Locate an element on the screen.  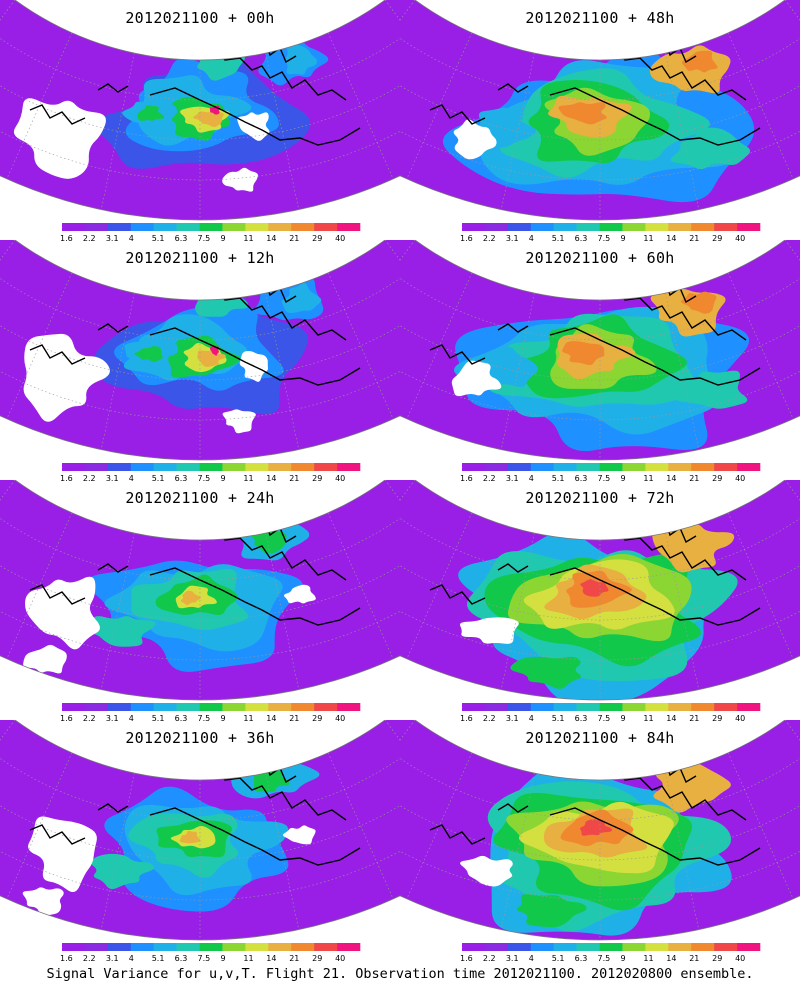
map-boundary is located at coordinates (200, 350).